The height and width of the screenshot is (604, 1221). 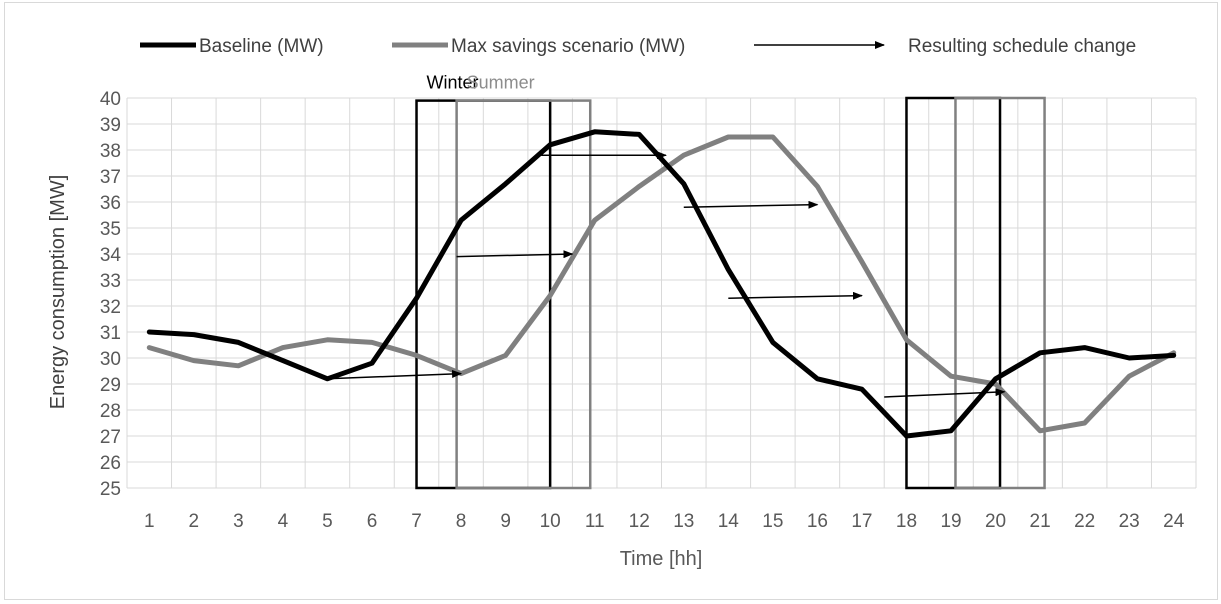 I want to click on x-tick-label: 14, so click(x=729, y=521).